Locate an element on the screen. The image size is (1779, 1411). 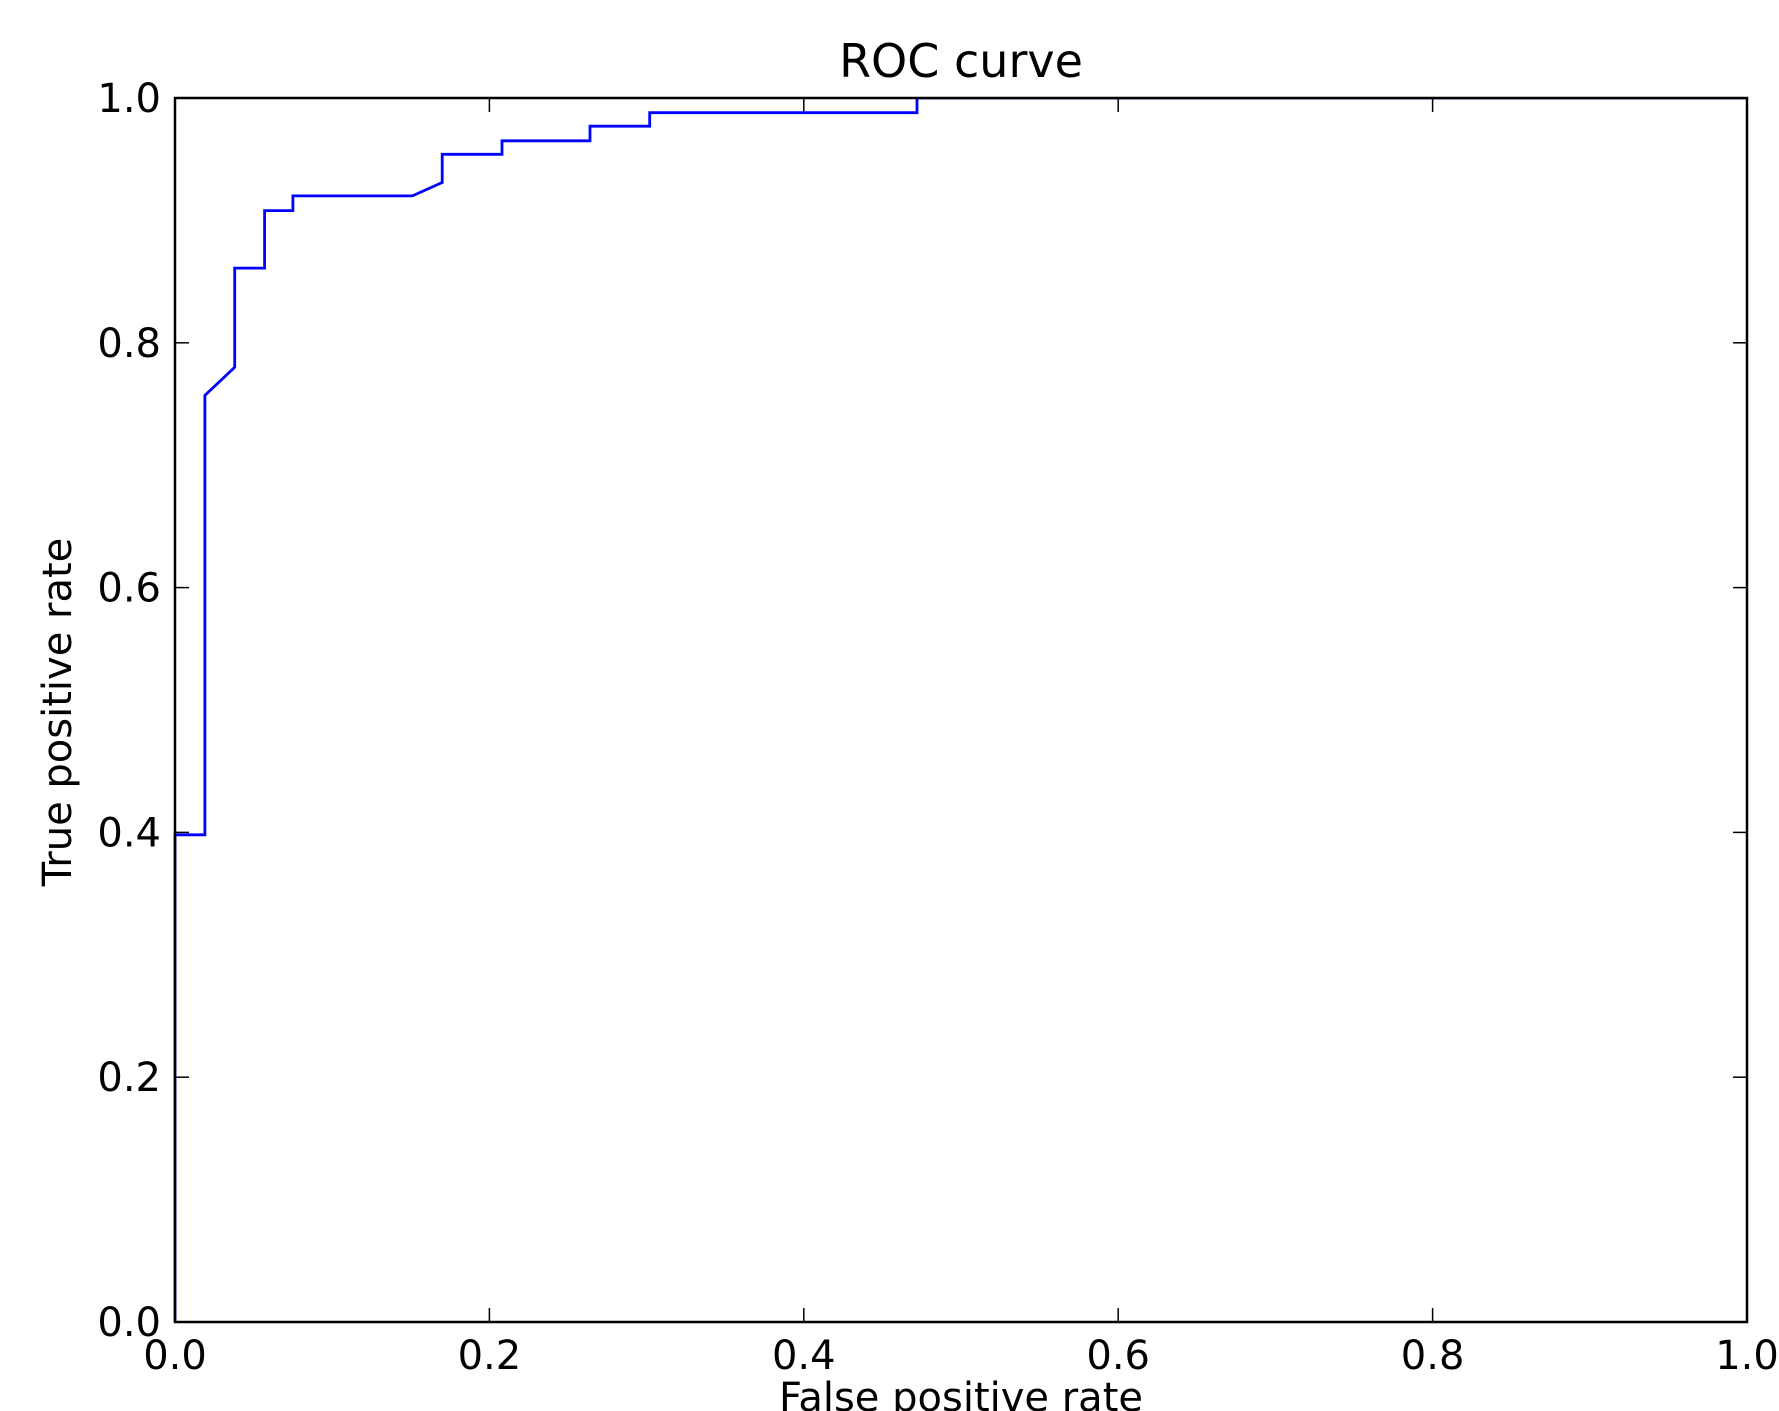
x-axis-label: False positive rate is located at coordinates (961, 1393).